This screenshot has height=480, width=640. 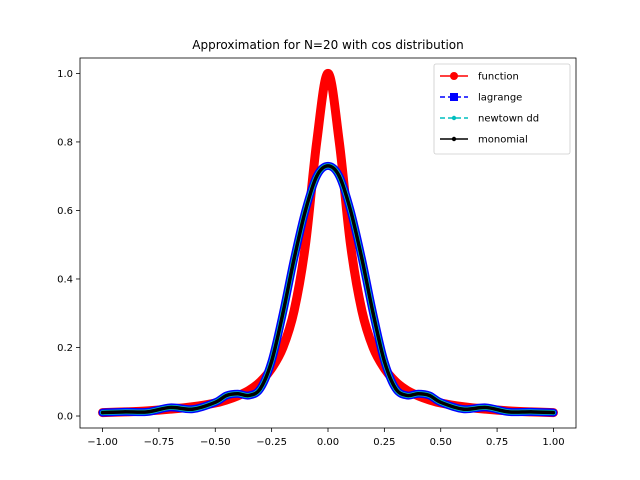 What do you see at coordinates (102, 442) in the screenshot?
I see `x-tick-label: −1.00` at bounding box center [102, 442].